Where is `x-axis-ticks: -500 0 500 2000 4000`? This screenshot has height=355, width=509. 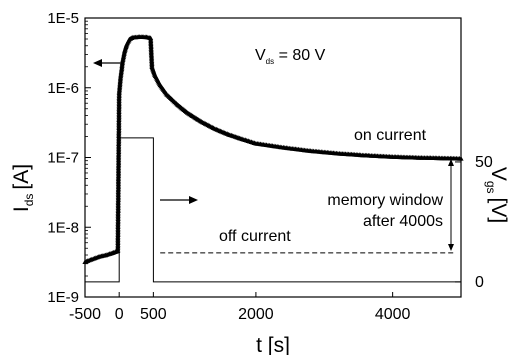 x-axis-ticks: -500 0 500 2000 4000 is located at coordinates (240, 307).